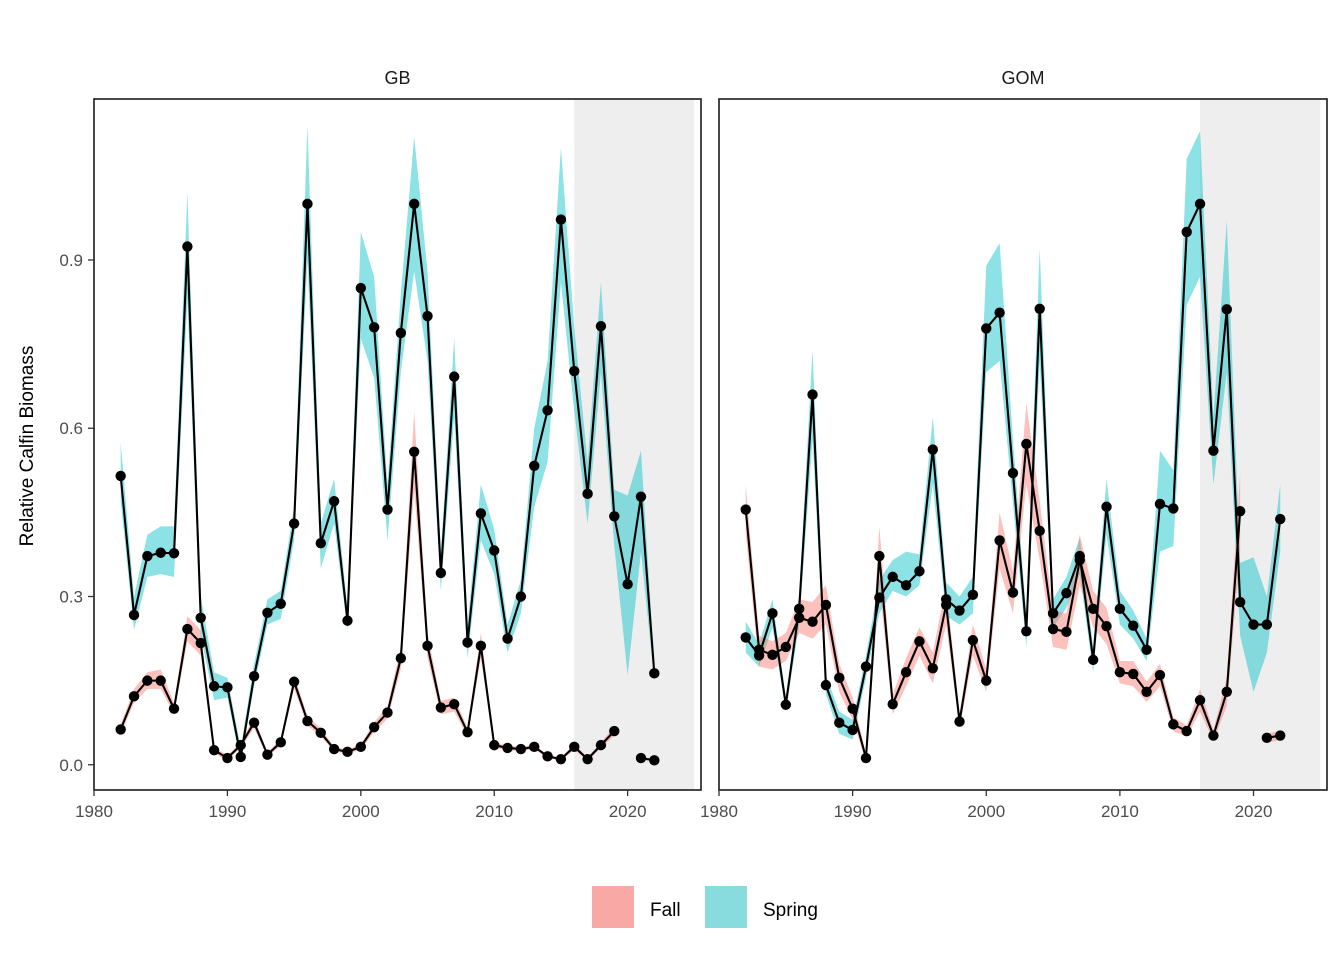  Describe the element at coordinates (705, 907) in the screenshot. I see `legend: Fall Spring` at that location.